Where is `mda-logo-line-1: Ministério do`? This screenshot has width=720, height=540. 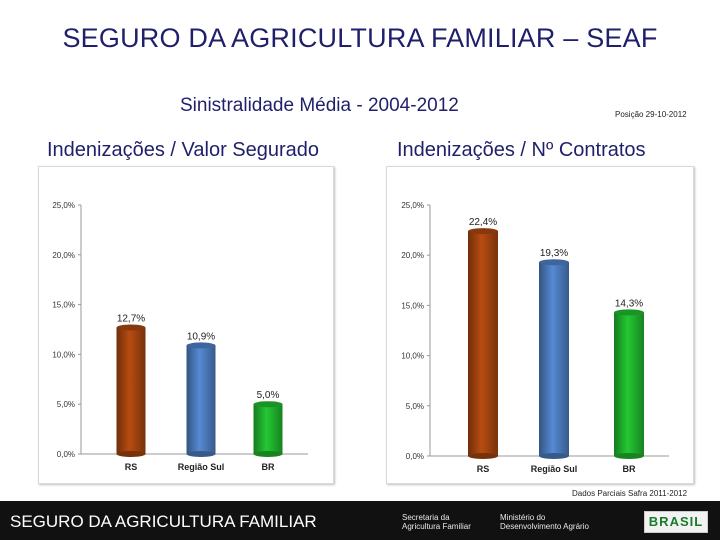 mda-logo-line-1: Ministério do is located at coordinates (523, 517).